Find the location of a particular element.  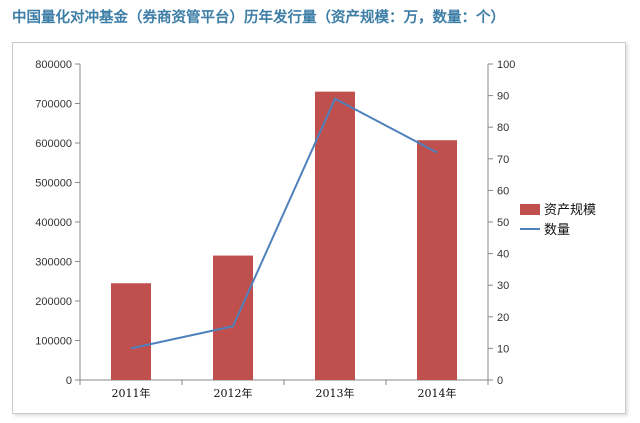

right-tick-label: 40 is located at coordinates (503, 255).